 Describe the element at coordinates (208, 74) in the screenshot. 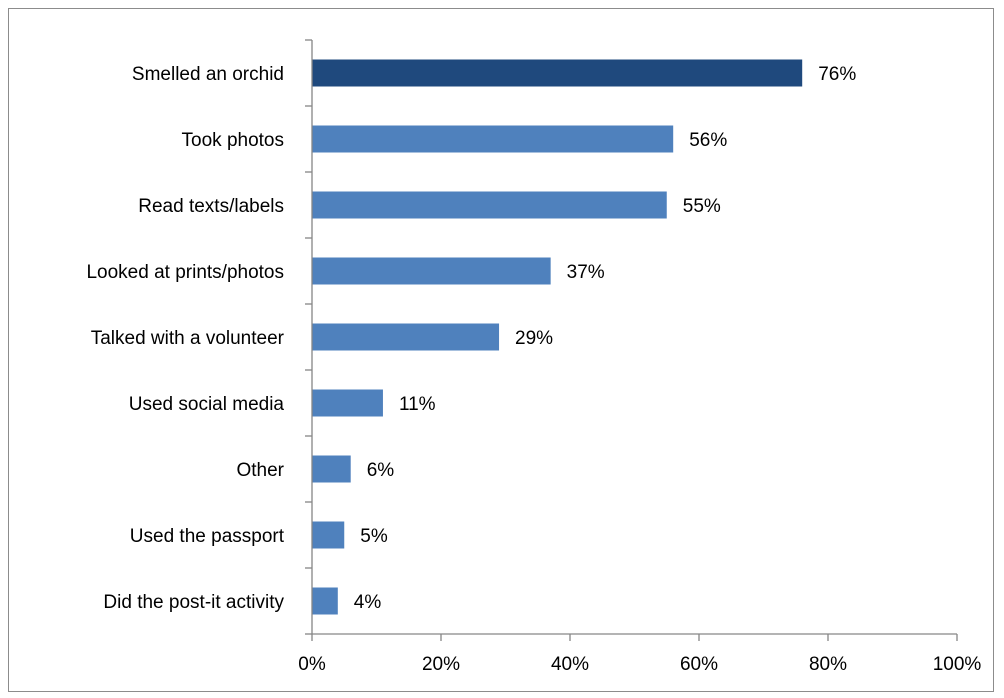

I see `category-label: Smelled an orchid` at that location.